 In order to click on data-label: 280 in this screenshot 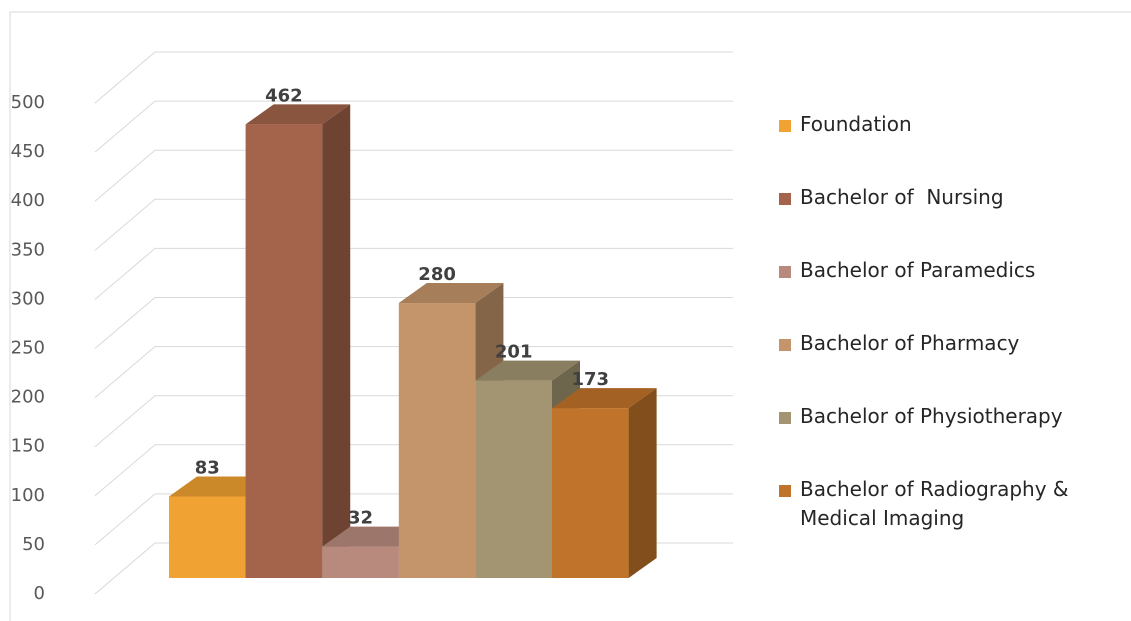, I will do `click(437, 274)`.